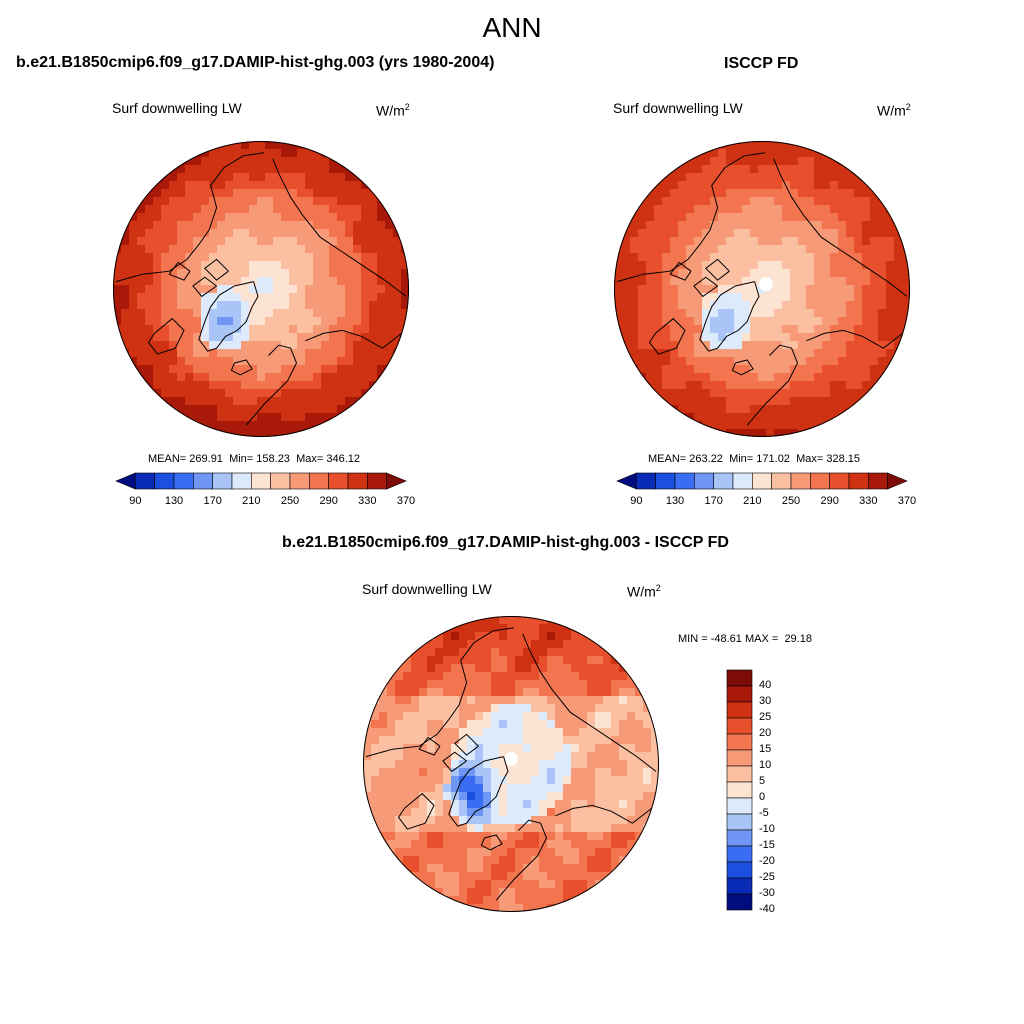 The width and height of the screenshot is (1024, 1024). I want to click on colorbar-tick-label: -40, so click(767, 909).